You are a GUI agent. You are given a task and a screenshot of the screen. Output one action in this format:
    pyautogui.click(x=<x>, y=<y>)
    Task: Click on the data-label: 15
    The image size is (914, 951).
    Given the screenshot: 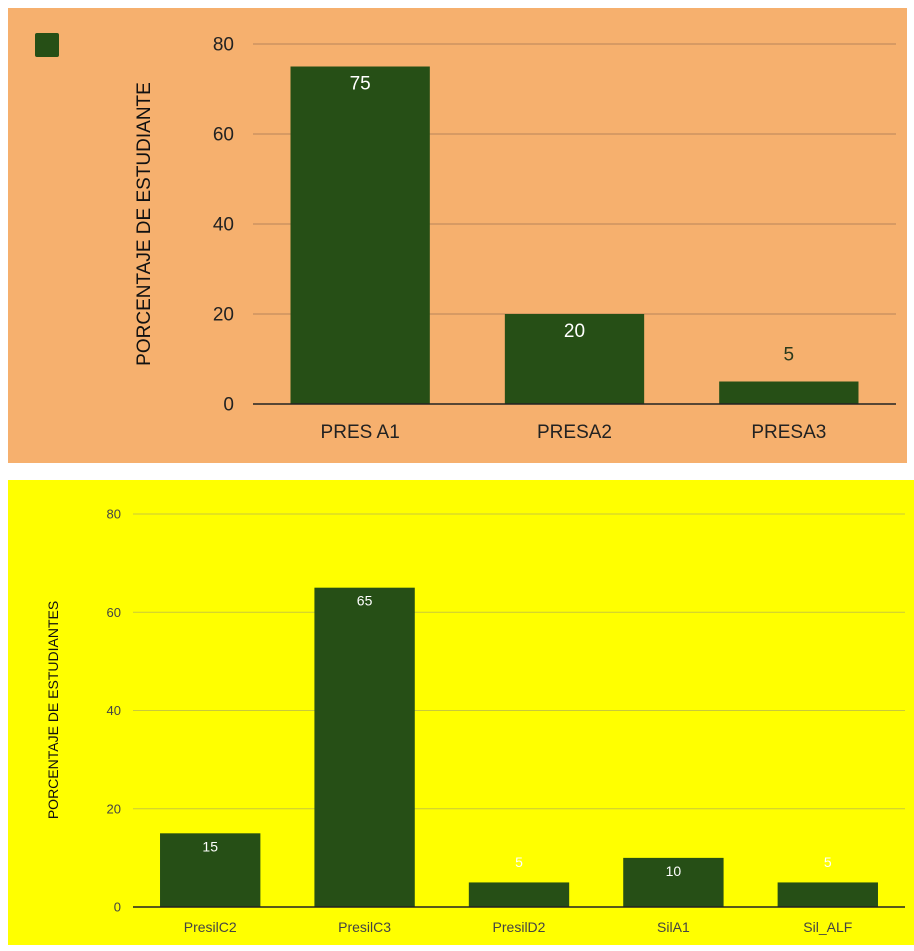 What is the action you would take?
    pyautogui.click(x=210, y=846)
    